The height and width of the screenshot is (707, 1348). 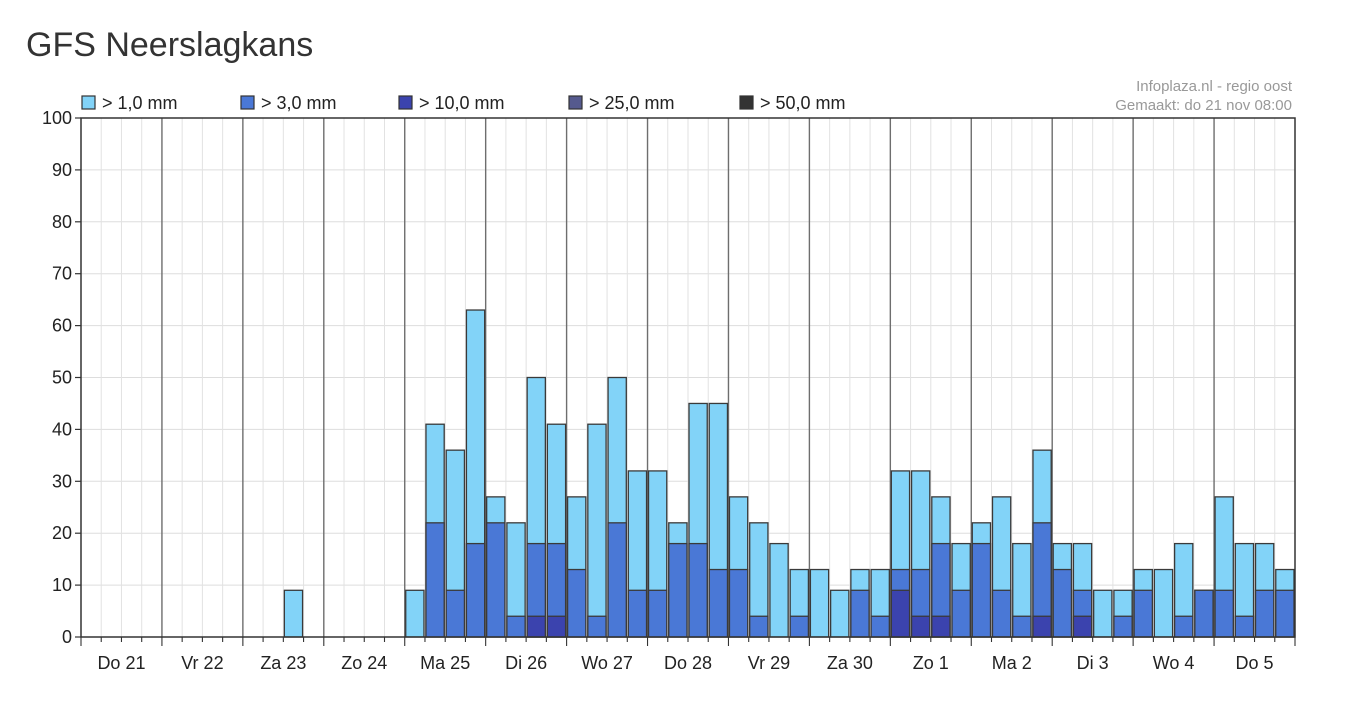 What do you see at coordinates (62, 326) in the screenshot?
I see `y-tick-label: 60` at bounding box center [62, 326].